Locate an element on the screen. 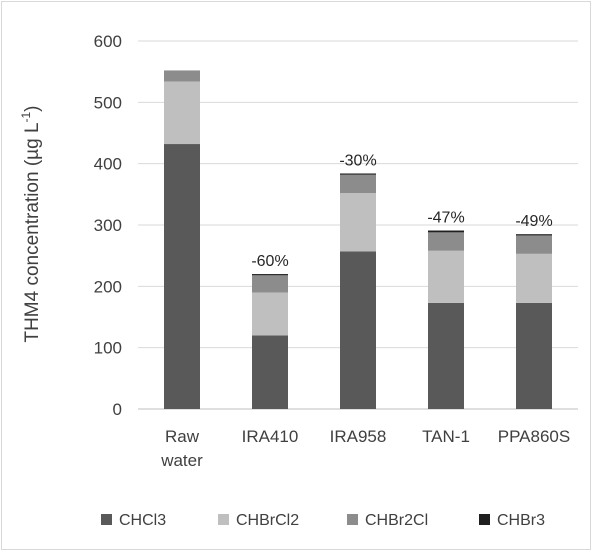 The height and width of the screenshot is (553, 594). x-tick-label: IRA958 is located at coordinates (358, 436).